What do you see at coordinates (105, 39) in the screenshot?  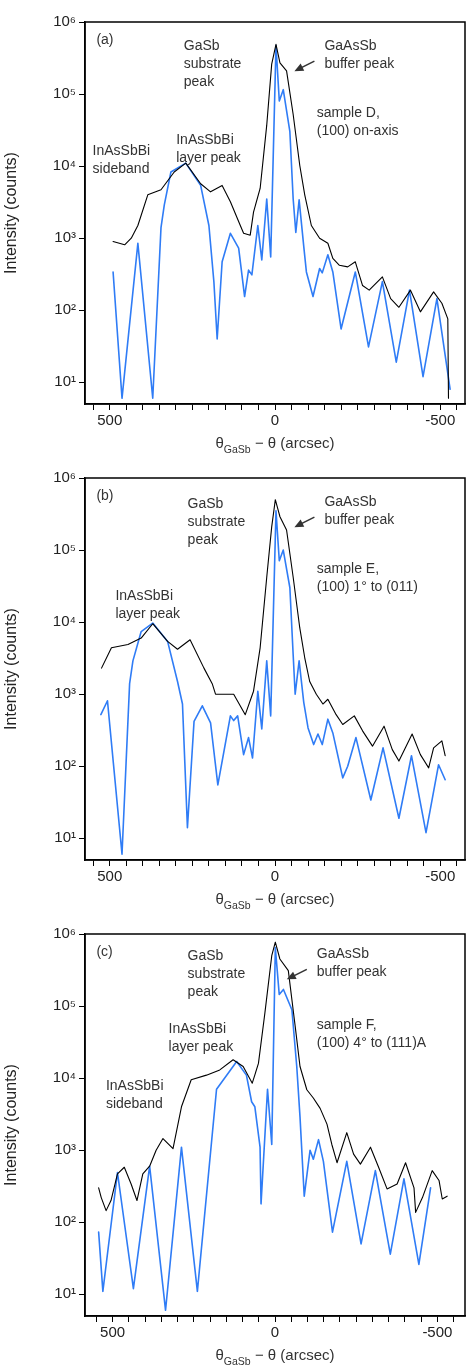 I see `annotation: (a)` at bounding box center [105, 39].